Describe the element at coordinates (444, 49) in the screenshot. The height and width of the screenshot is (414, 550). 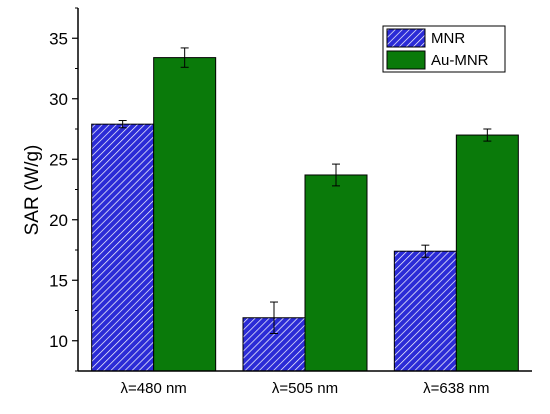
I see `legend: MNR Au-MNR` at that location.